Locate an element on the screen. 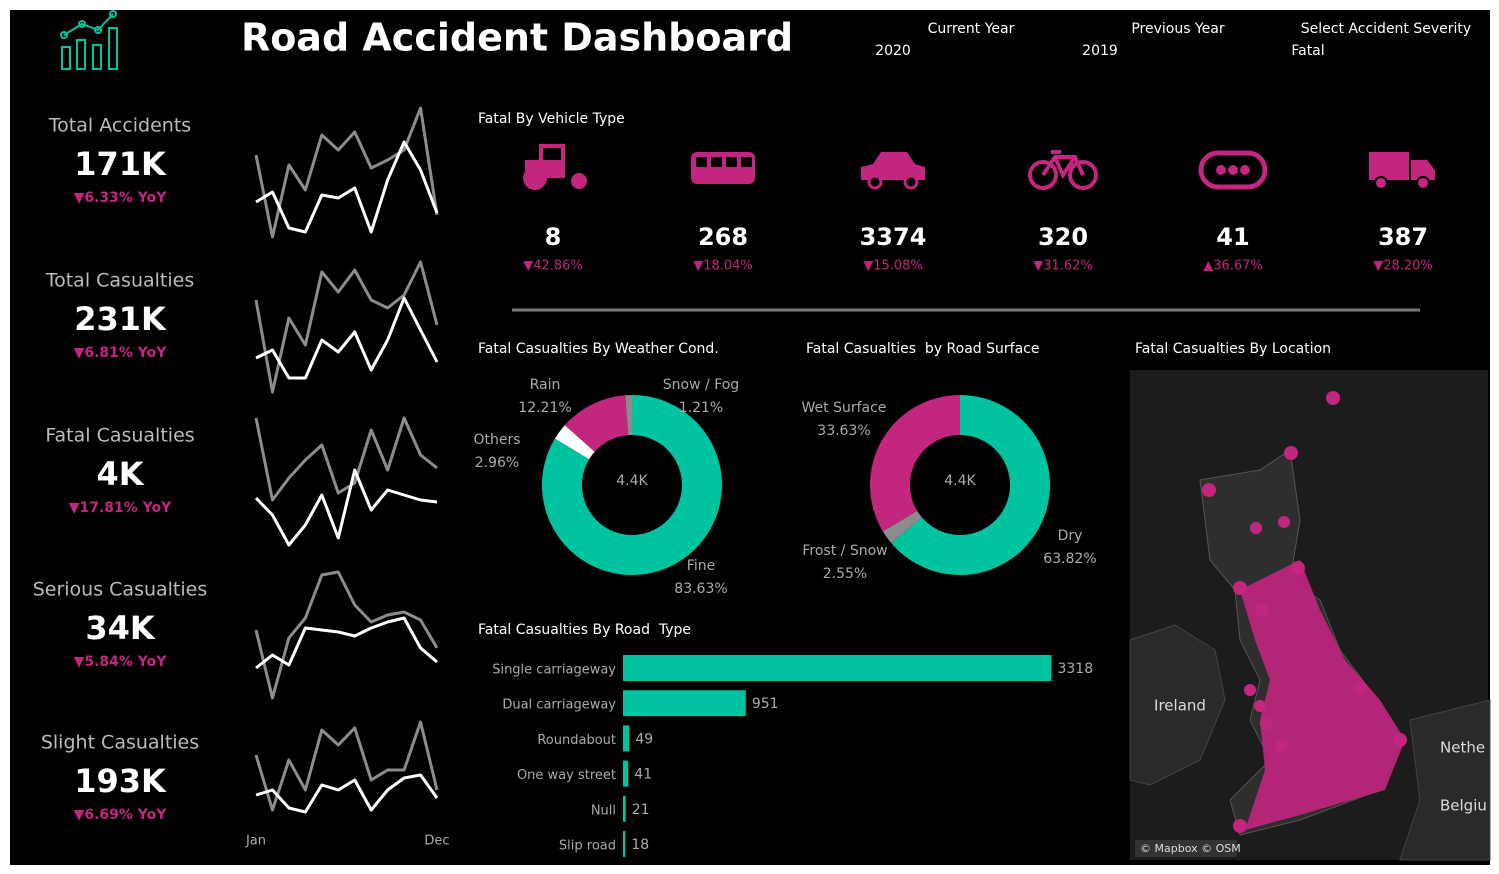  filter-label: Select Accident Severity is located at coordinates (1386, 29).